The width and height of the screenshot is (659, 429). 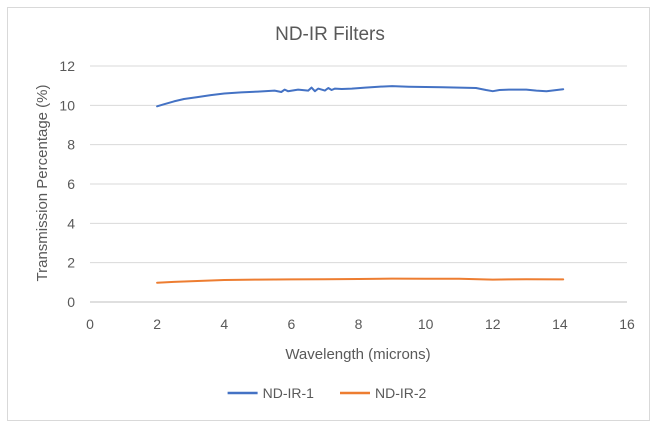 What do you see at coordinates (289, 393) in the screenshot?
I see `legend-label: ND-IR-1` at bounding box center [289, 393].